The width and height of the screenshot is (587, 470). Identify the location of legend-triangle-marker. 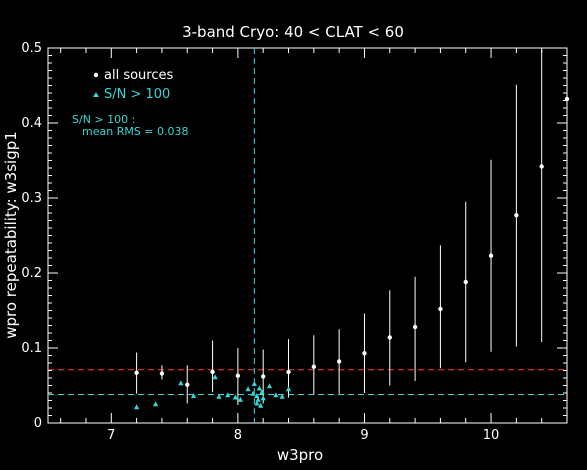
(96, 94).